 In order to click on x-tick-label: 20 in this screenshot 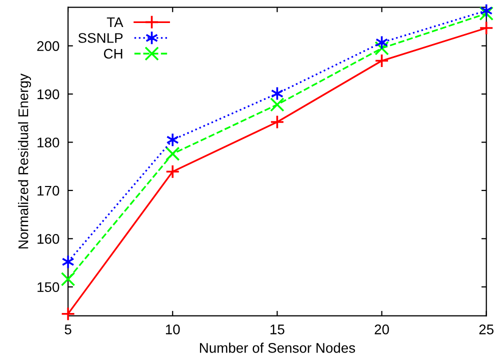, I will do `click(381, 329)`.